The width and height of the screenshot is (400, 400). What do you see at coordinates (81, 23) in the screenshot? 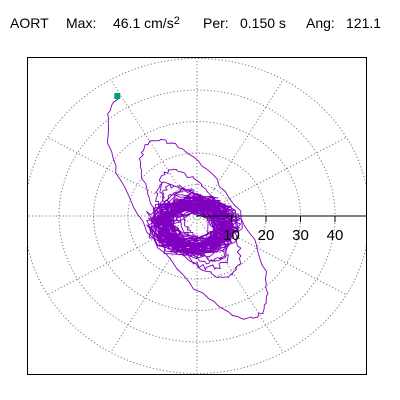
I see `max-label: Max:` at bounding box center [81, 23].